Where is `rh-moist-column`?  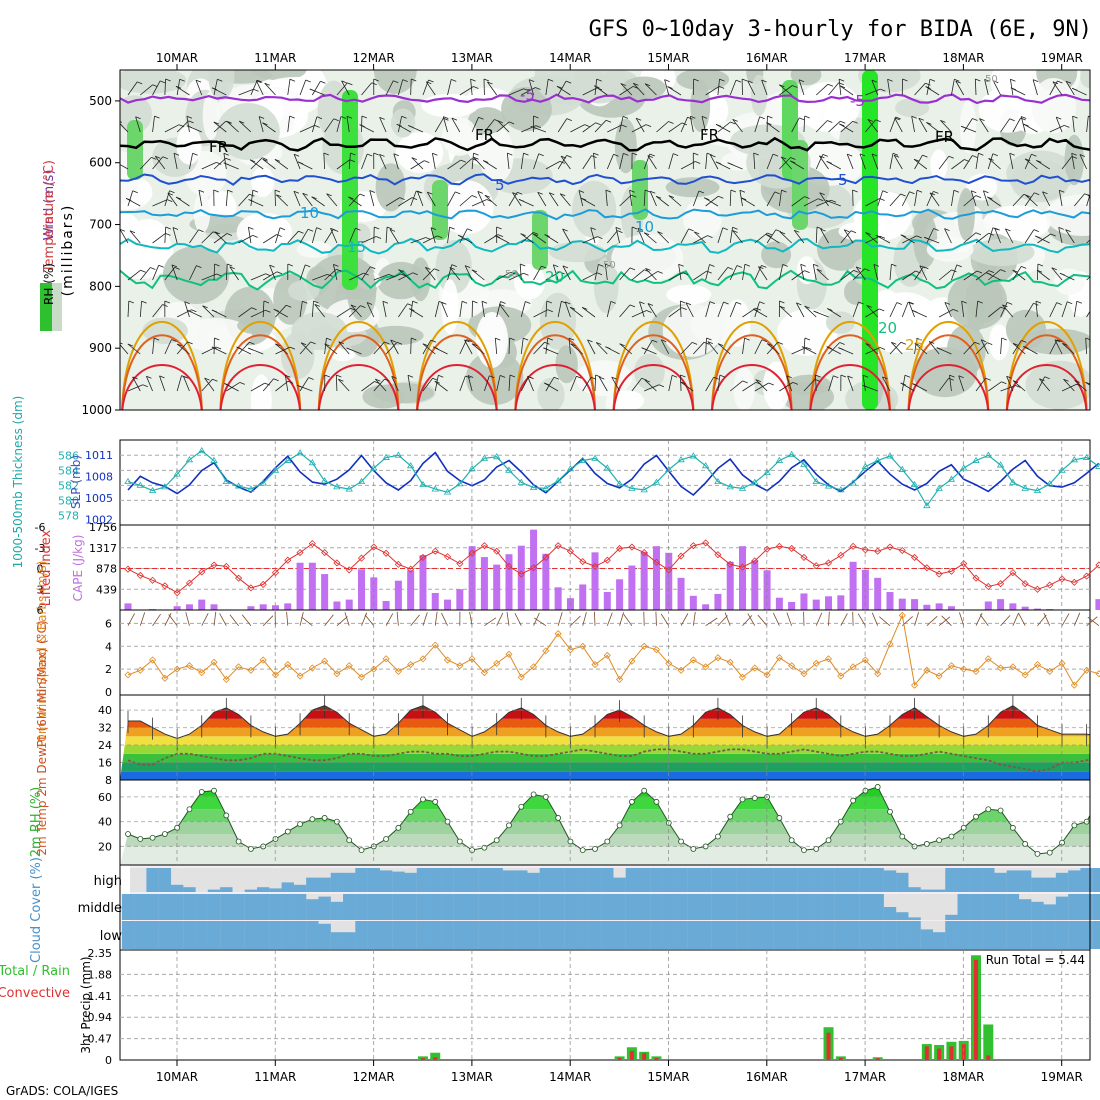 rh-moist-column is located at coordinates (135, 150).